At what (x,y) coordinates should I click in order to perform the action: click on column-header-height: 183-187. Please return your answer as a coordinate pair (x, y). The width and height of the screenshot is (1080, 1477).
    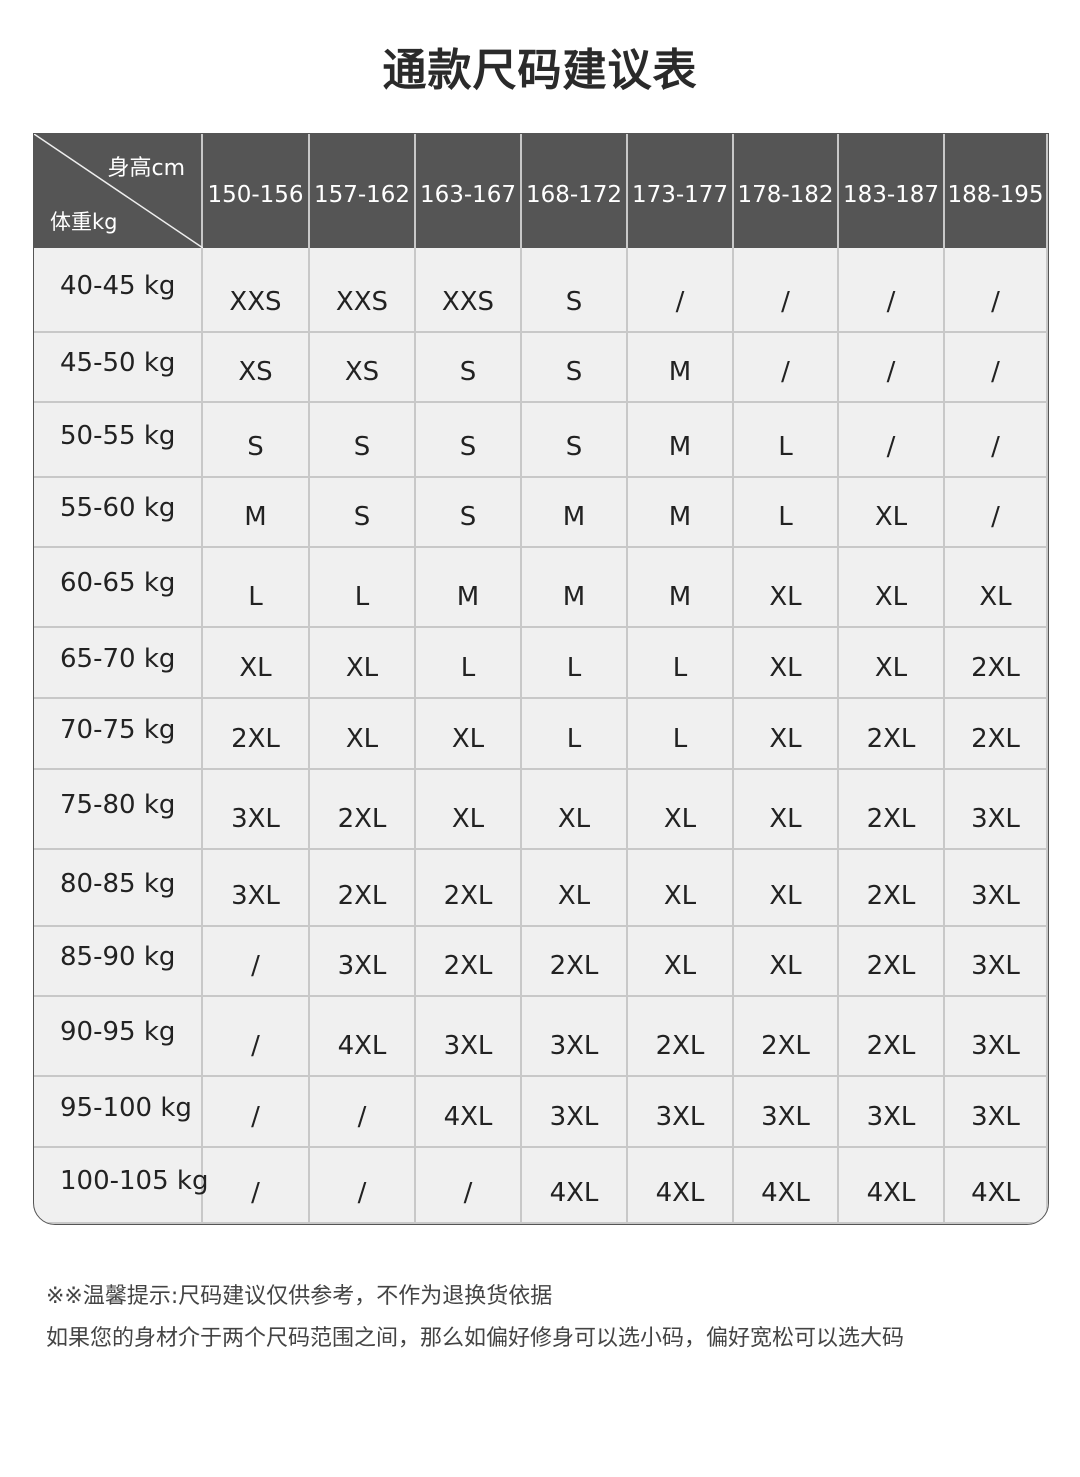
    Looking at the image, I should click on (892, 191).